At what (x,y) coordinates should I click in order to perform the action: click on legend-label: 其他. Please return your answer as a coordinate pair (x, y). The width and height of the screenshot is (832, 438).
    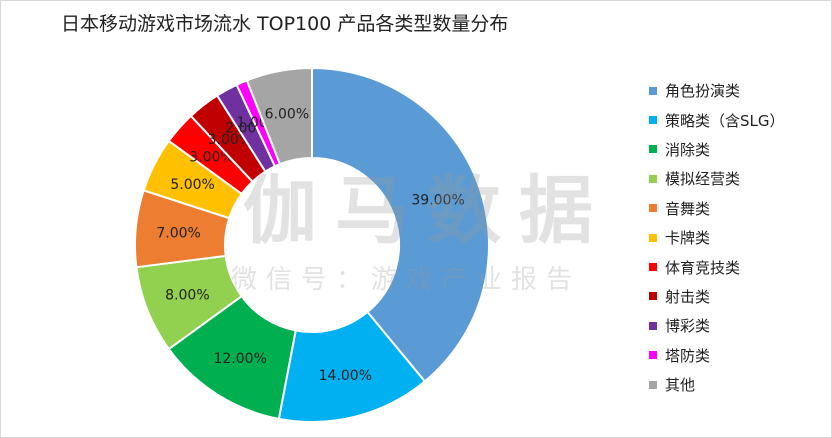
    Looking at the image, I should click on (680, 385).